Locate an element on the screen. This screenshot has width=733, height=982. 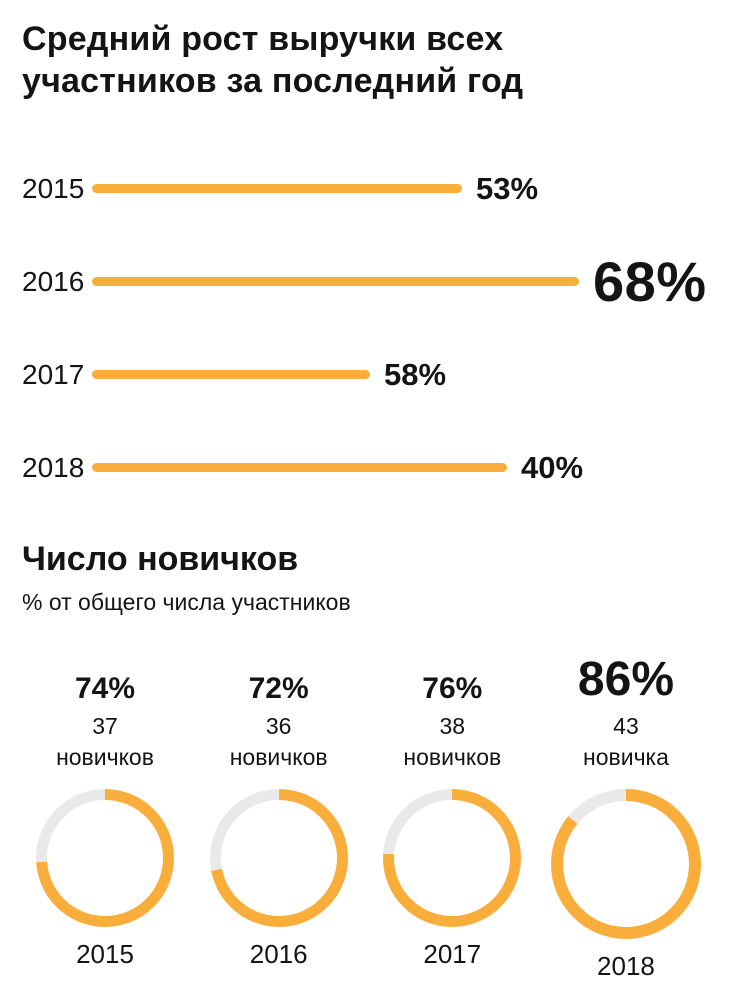
donut-pct-label: 86% is located at coordinates (625, 680).